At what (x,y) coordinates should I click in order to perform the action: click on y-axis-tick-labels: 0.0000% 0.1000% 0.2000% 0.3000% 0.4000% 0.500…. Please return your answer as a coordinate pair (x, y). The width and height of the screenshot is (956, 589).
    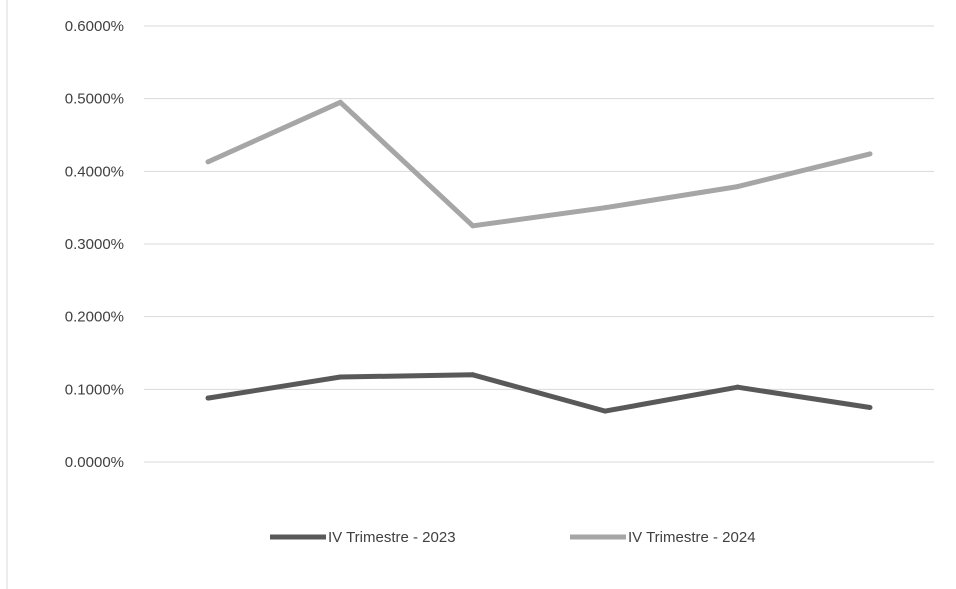
    Looking at the image, I should click on (94, 244).